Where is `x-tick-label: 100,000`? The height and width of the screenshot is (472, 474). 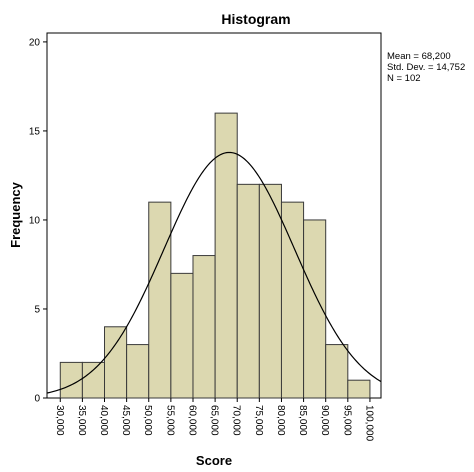 x-tick-label: 100,000 is located at coordinates (368, 423).